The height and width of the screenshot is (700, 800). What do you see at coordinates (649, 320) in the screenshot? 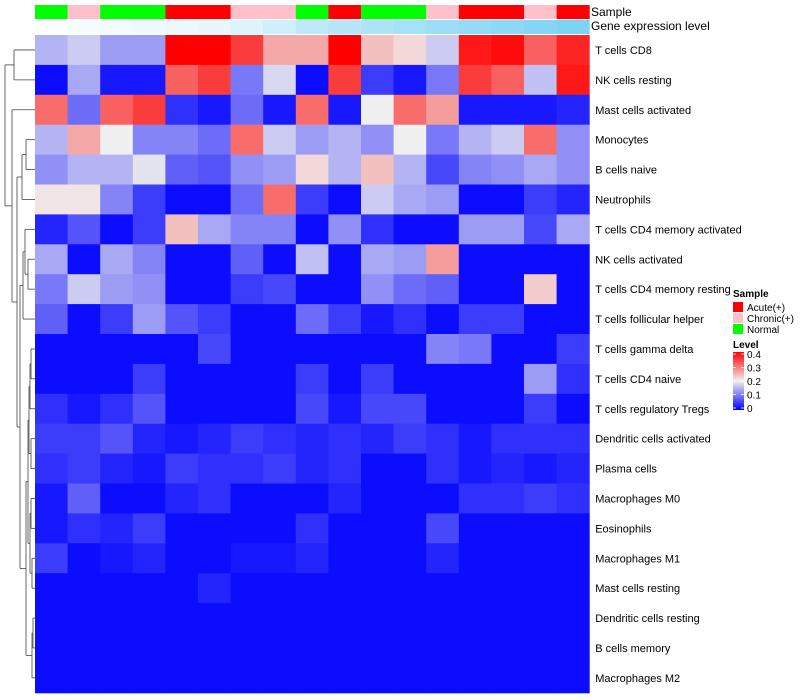
I see `row-label: T cells follicular helper` at bounding box center [649, 320].